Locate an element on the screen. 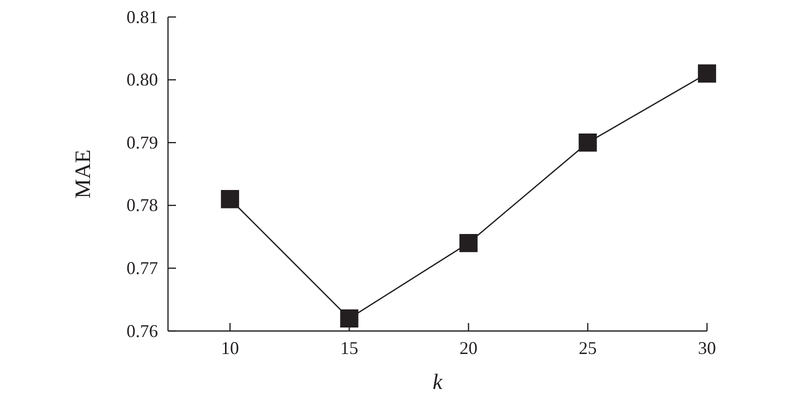 This screenshot has height=403, width=800. x-tick-label: 30 is located at coordinates (707, 348).